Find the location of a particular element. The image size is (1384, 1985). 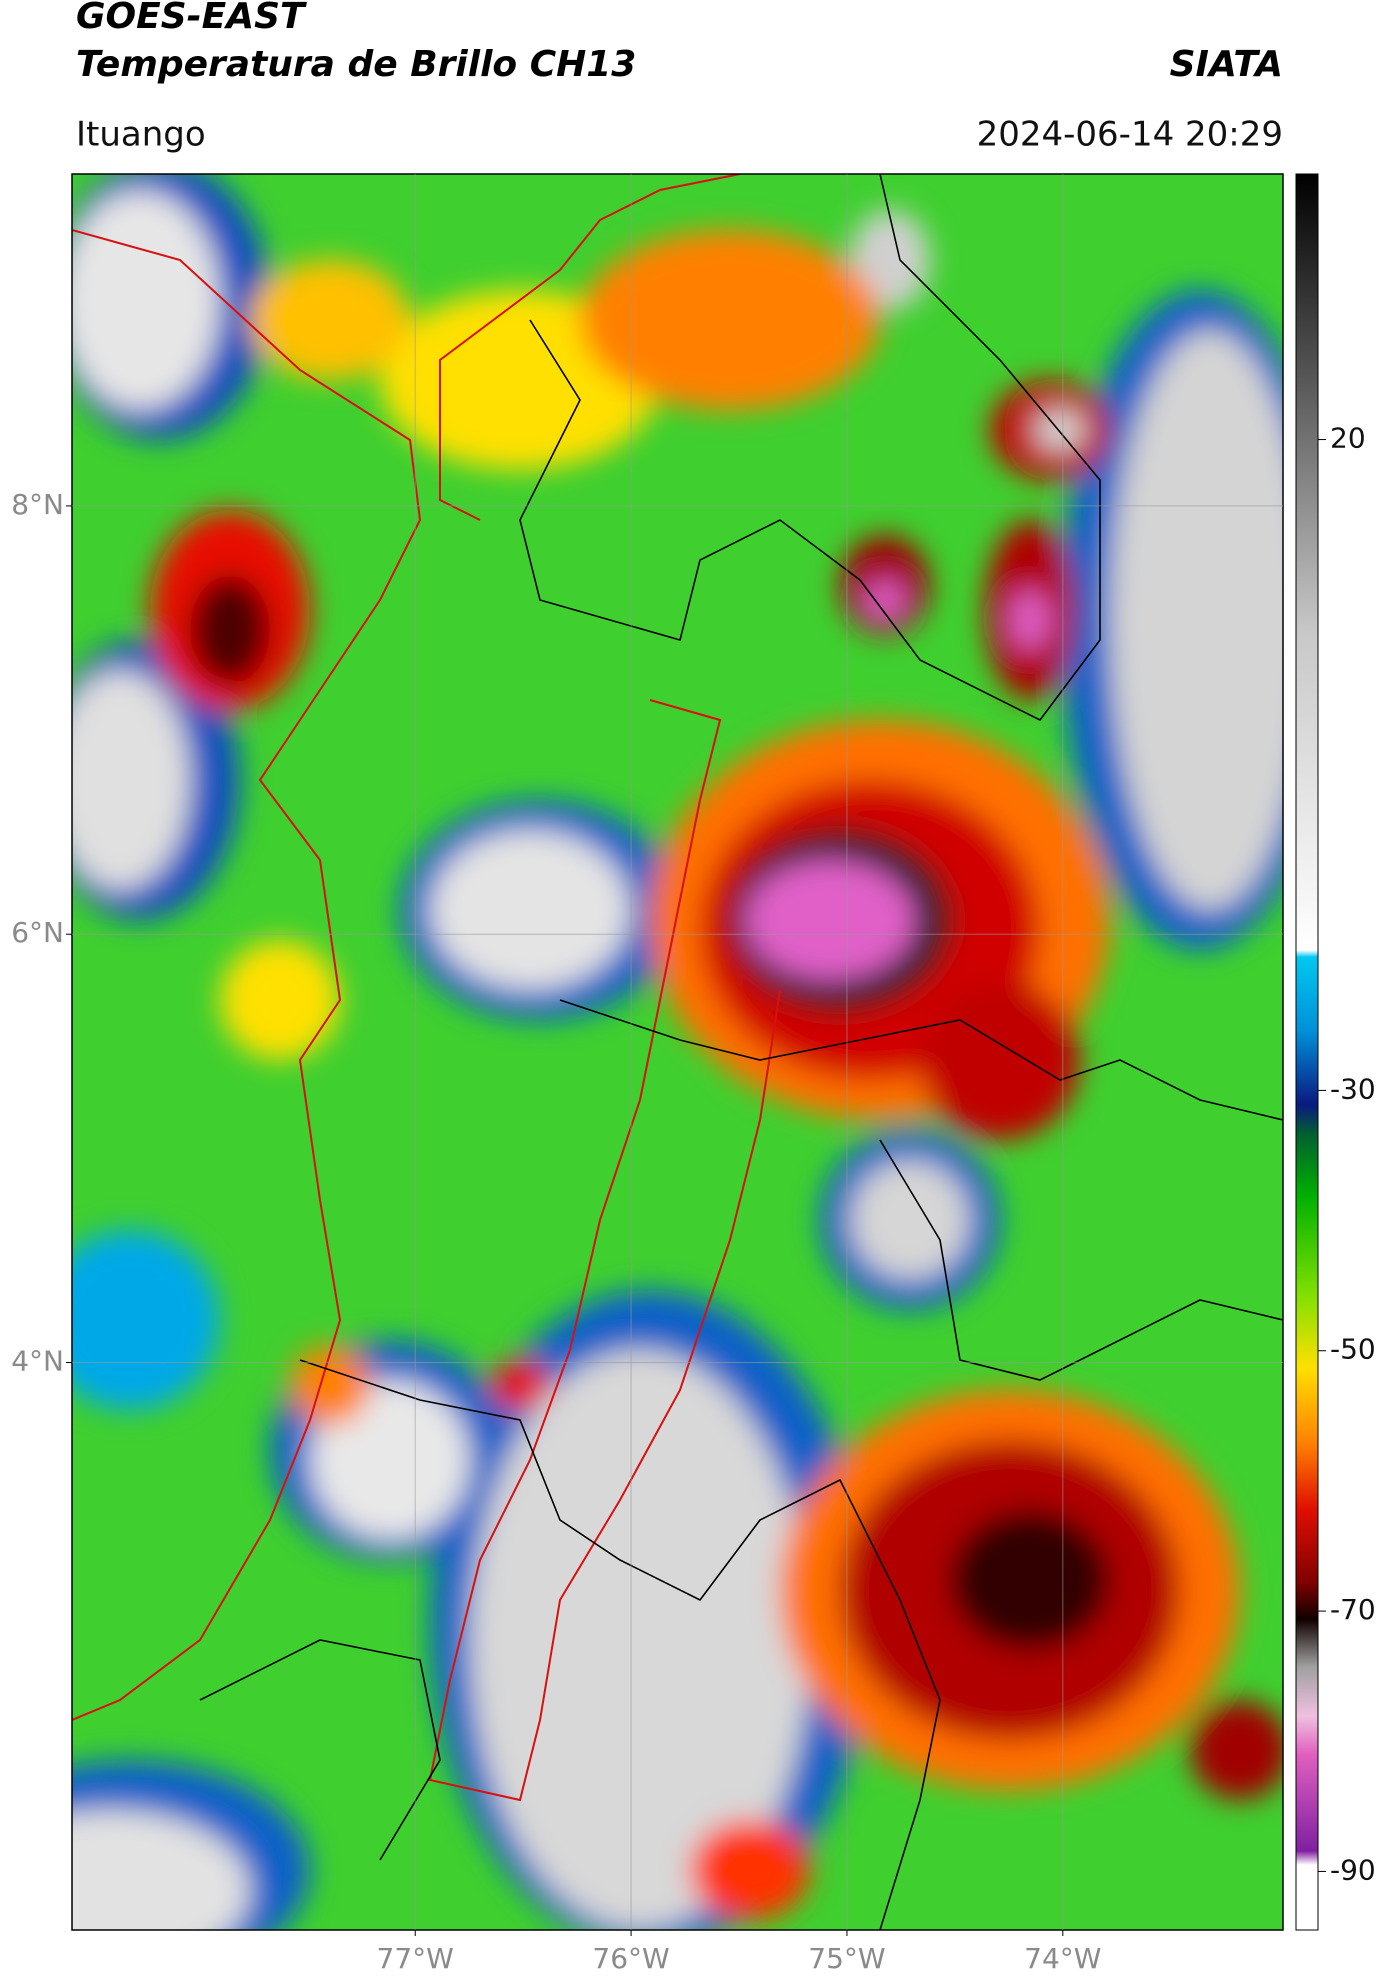

timestamp: 2024-06-14 20:29 is located at coordinates (1130, 135).